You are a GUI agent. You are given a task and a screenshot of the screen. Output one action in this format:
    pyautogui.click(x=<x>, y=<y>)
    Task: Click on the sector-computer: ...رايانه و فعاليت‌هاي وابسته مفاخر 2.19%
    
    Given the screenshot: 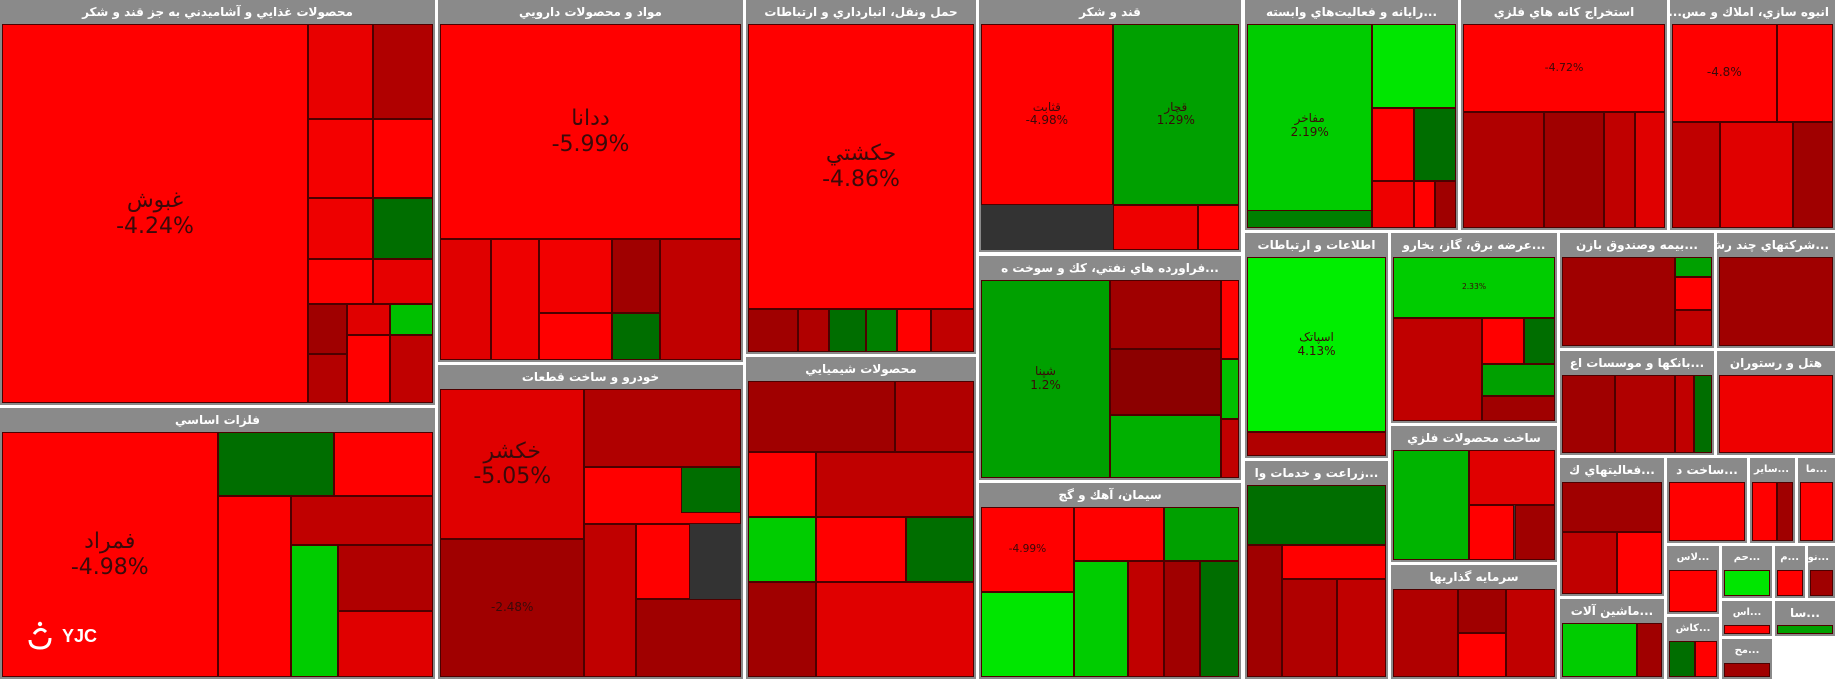 What is the action you would take?
    pyautogui.click(x=1351, y=115)
    